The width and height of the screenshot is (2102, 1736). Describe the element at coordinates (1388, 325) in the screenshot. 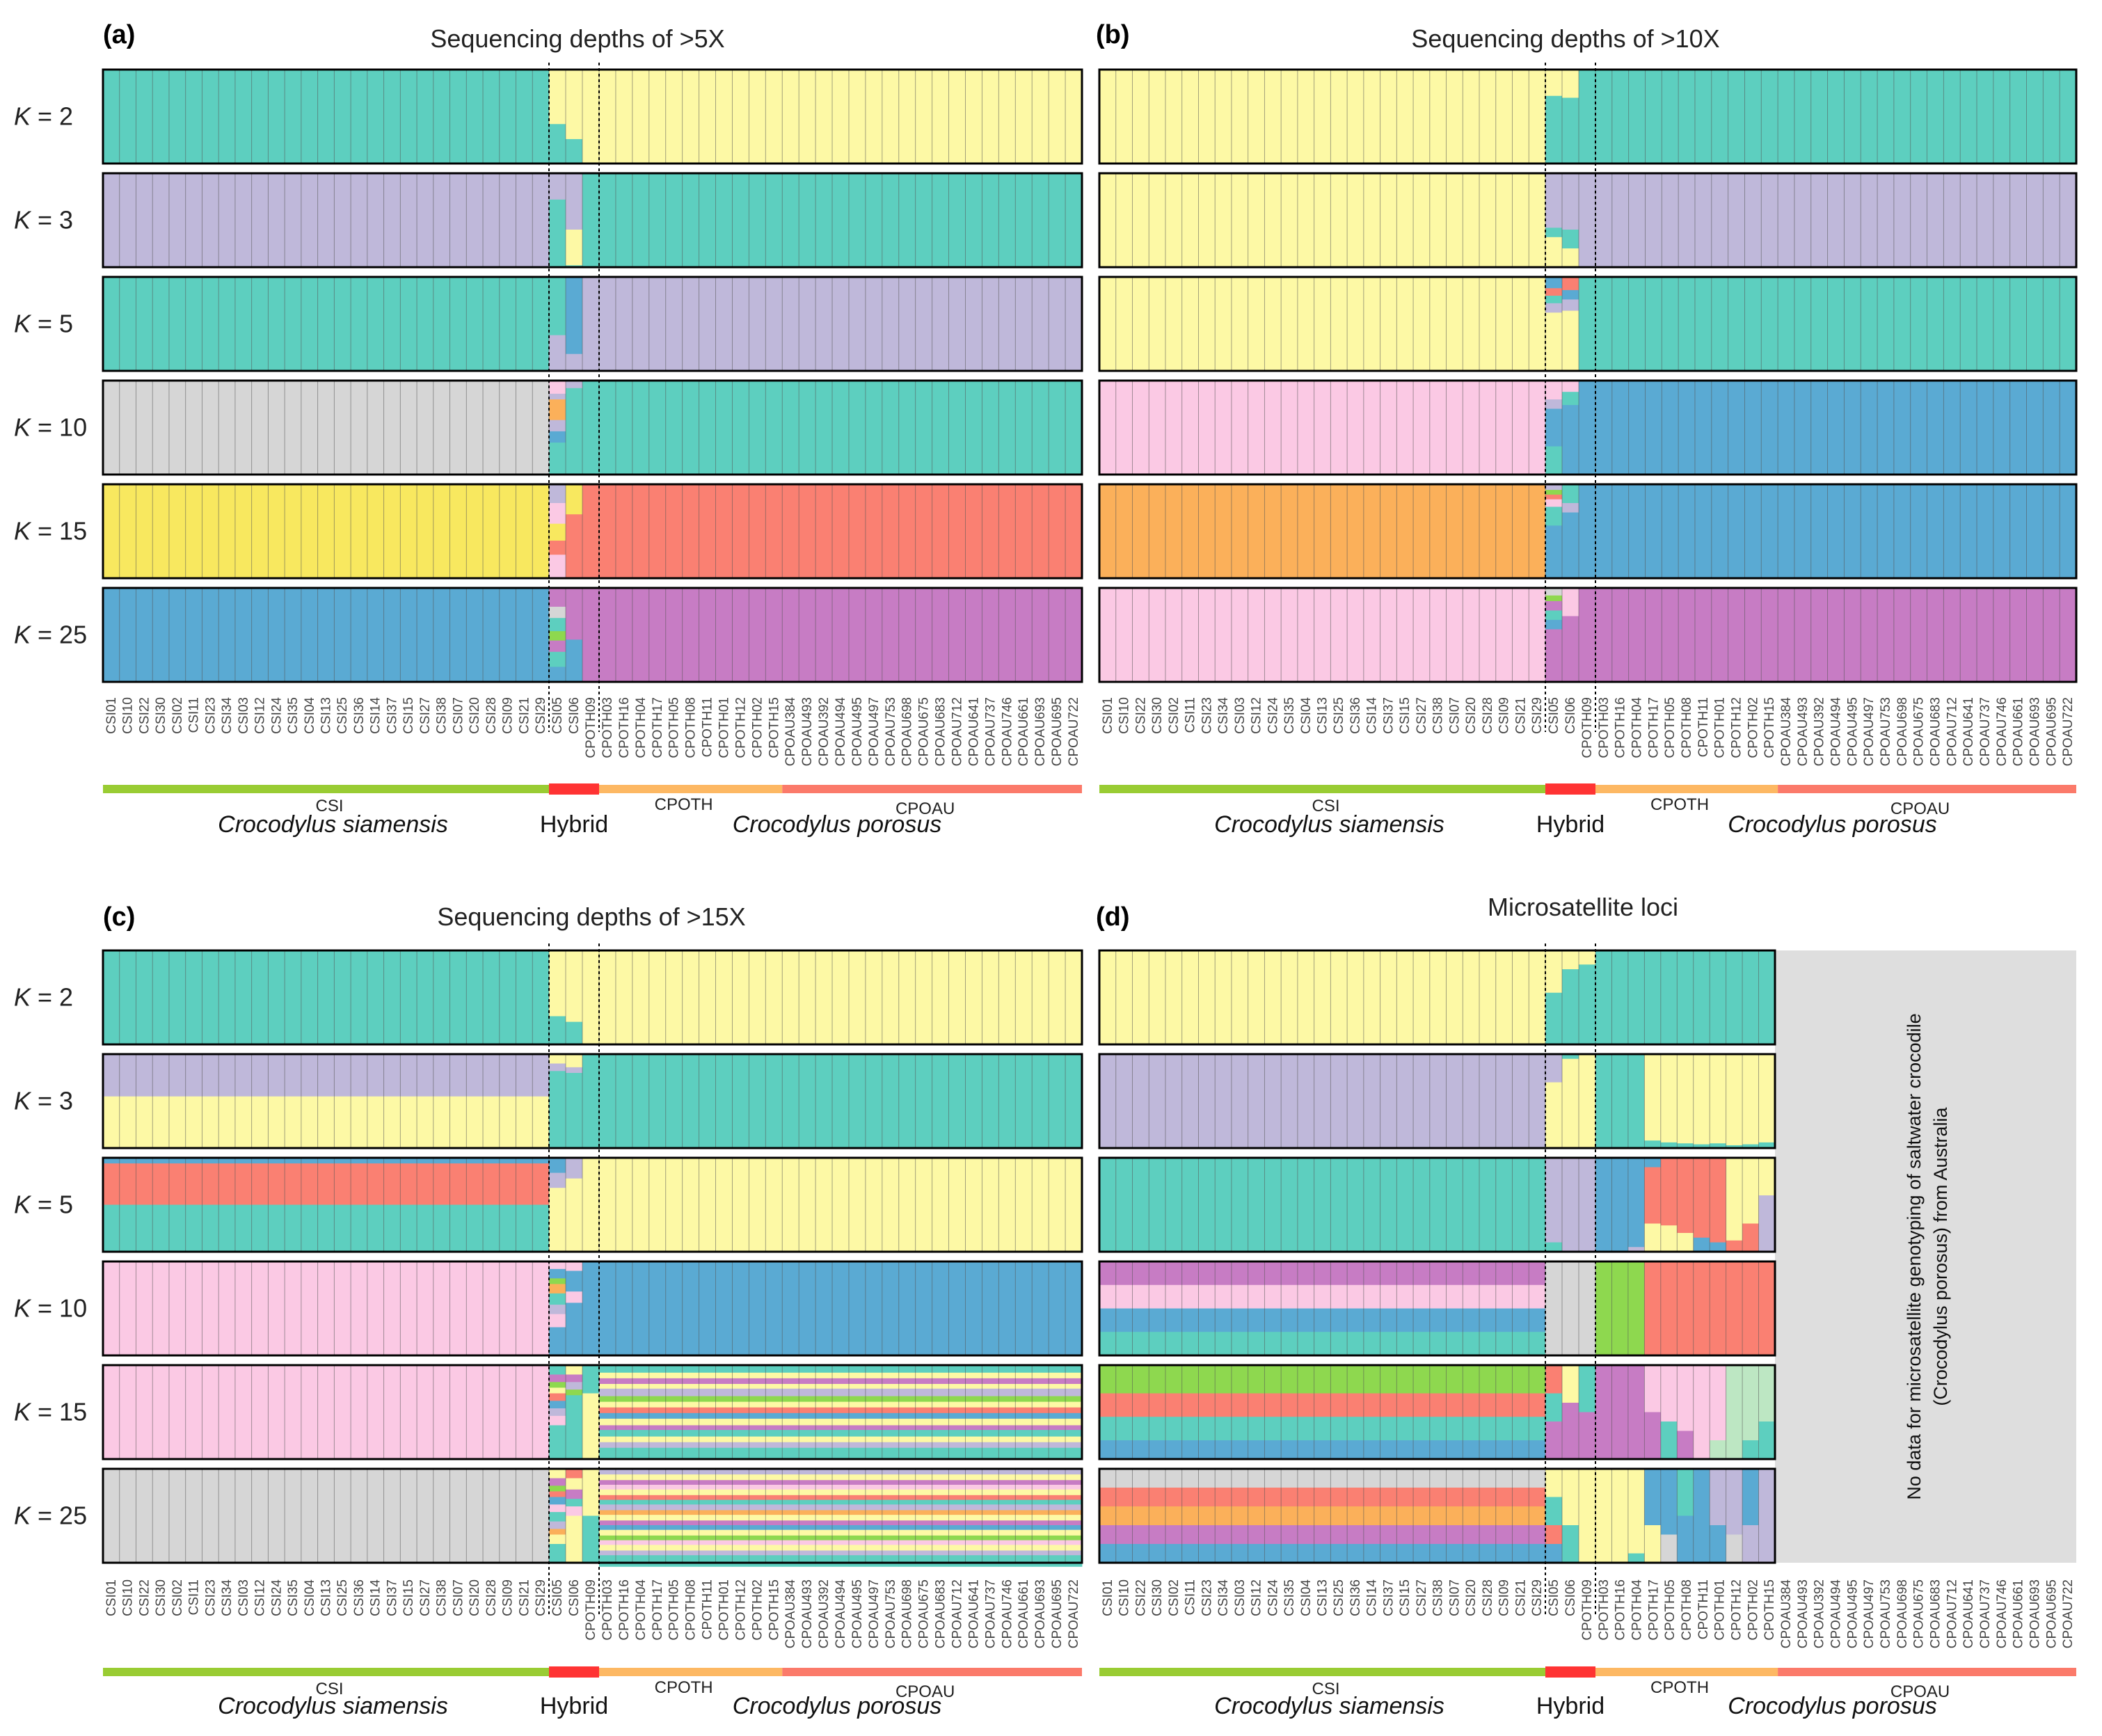

I see `sample-column-CSI37` at that location.